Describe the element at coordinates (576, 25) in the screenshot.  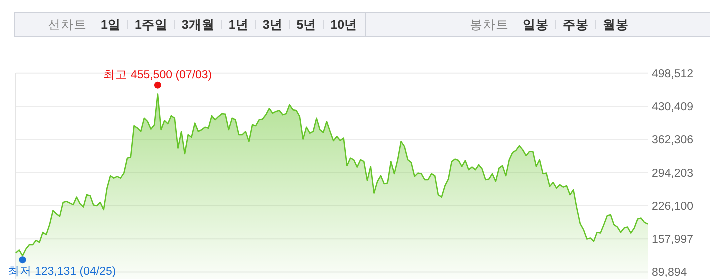
I see `text: 주봉` at that location.